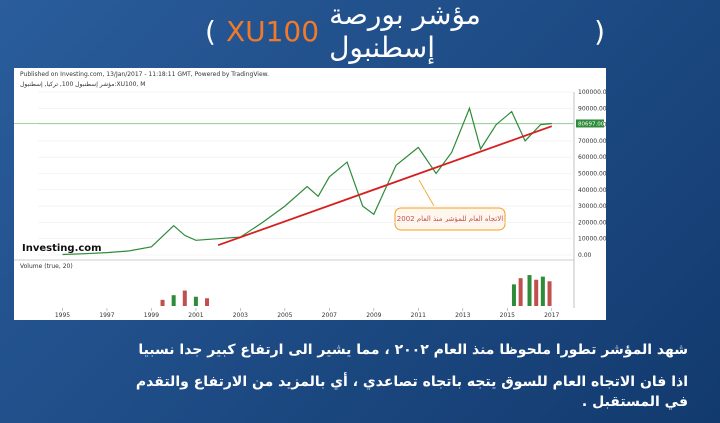 The height and width of the screenshot is (423, 720). What do you see at coordinates (46, 266) in the screenshot?
I see `volume-label: Volume (true, 20)` at bounding box center [46, 266].